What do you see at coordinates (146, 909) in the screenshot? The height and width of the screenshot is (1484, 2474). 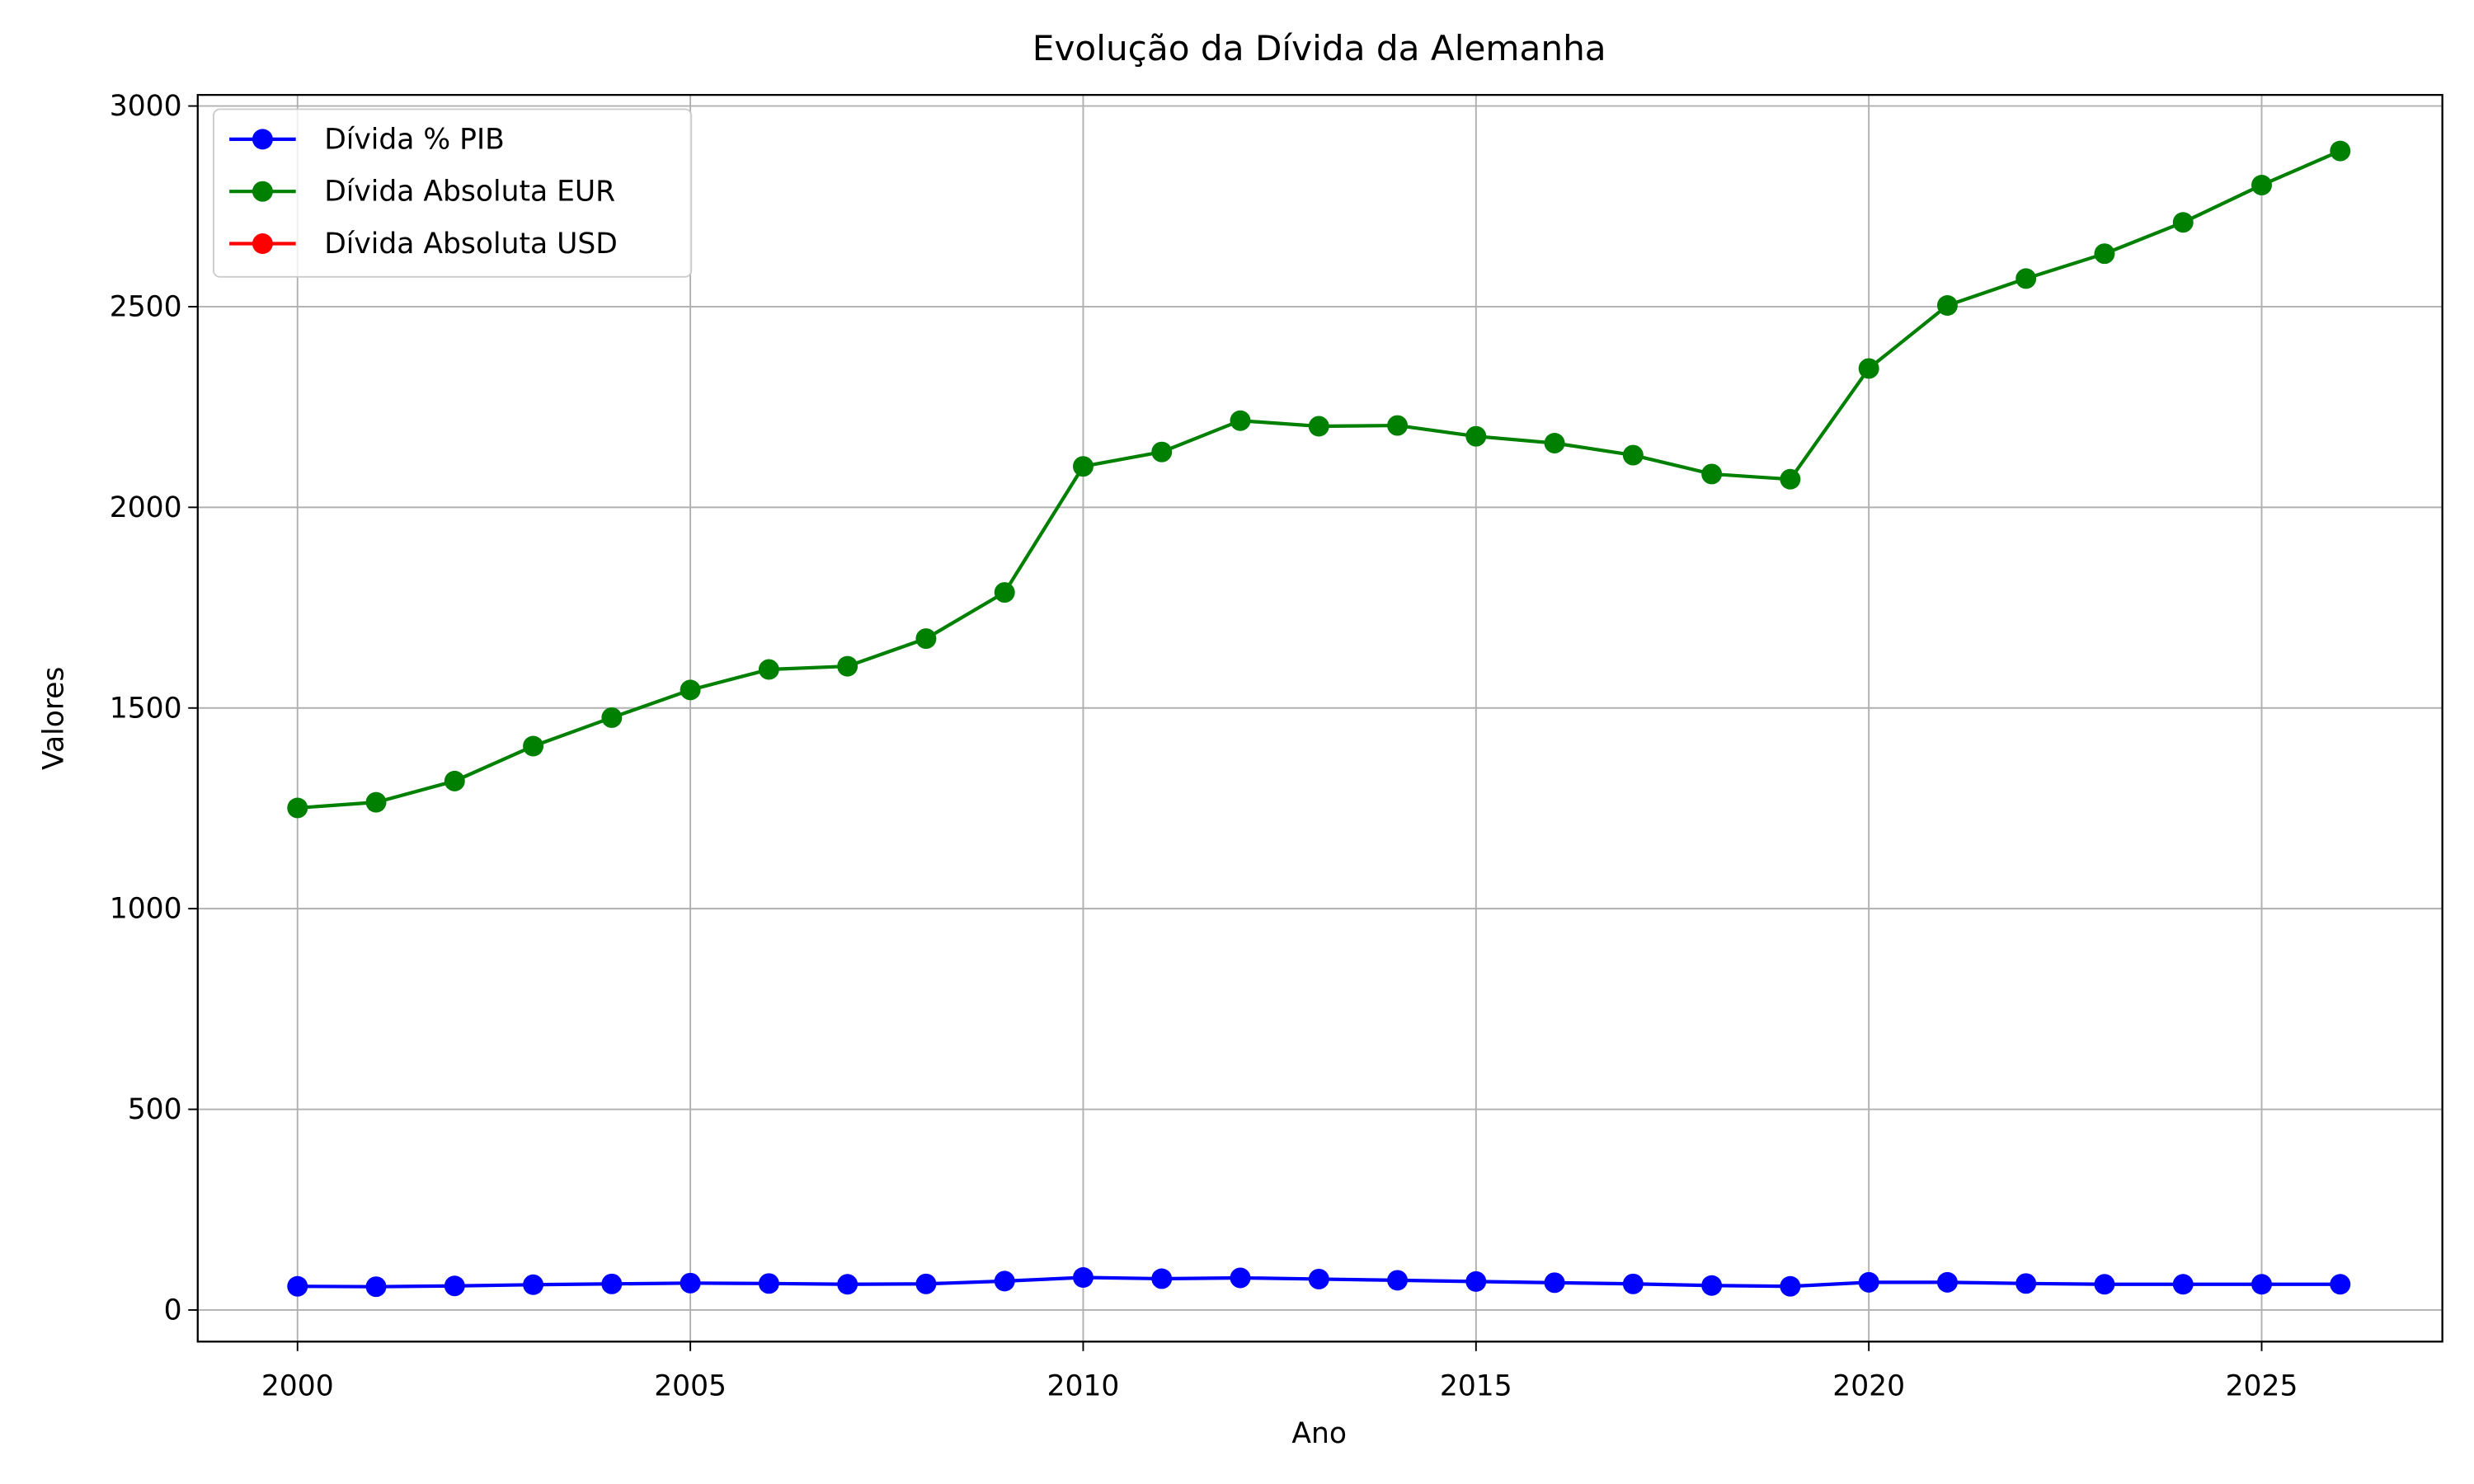 I see `y-tick-label: 1000` at bounding box center [146, 909].